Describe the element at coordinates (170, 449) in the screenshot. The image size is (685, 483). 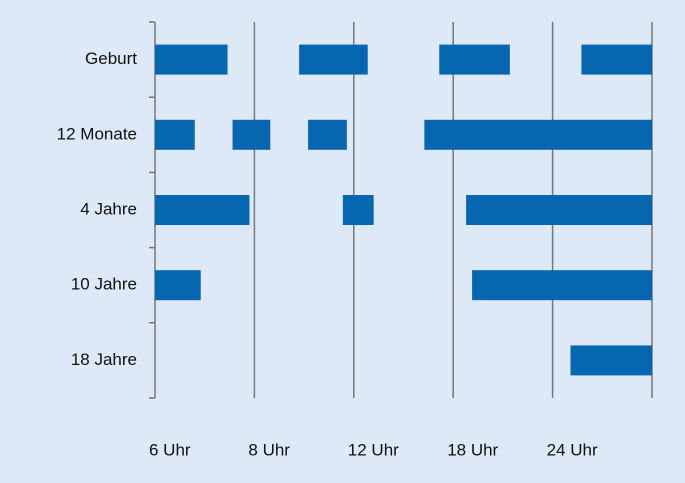
I see `x-tick-label: 6 Uhr` at that location.